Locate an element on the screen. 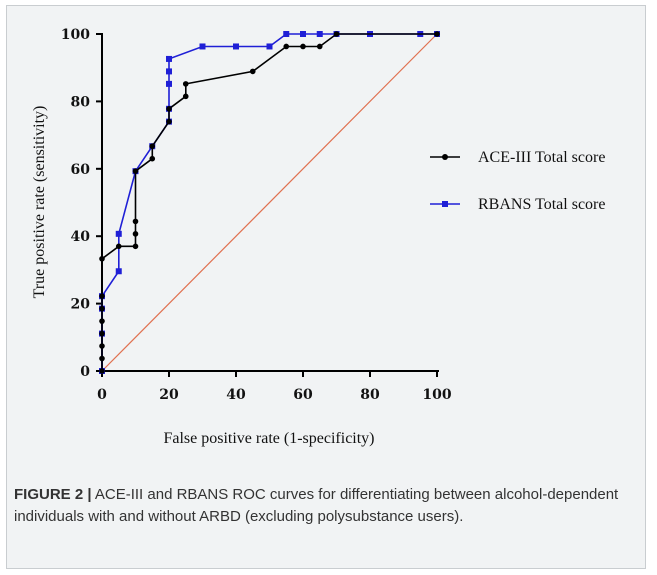 The height and width of the screenshot is (575, 657). y-tick-label: 60 is located at coordinates (81, 170).